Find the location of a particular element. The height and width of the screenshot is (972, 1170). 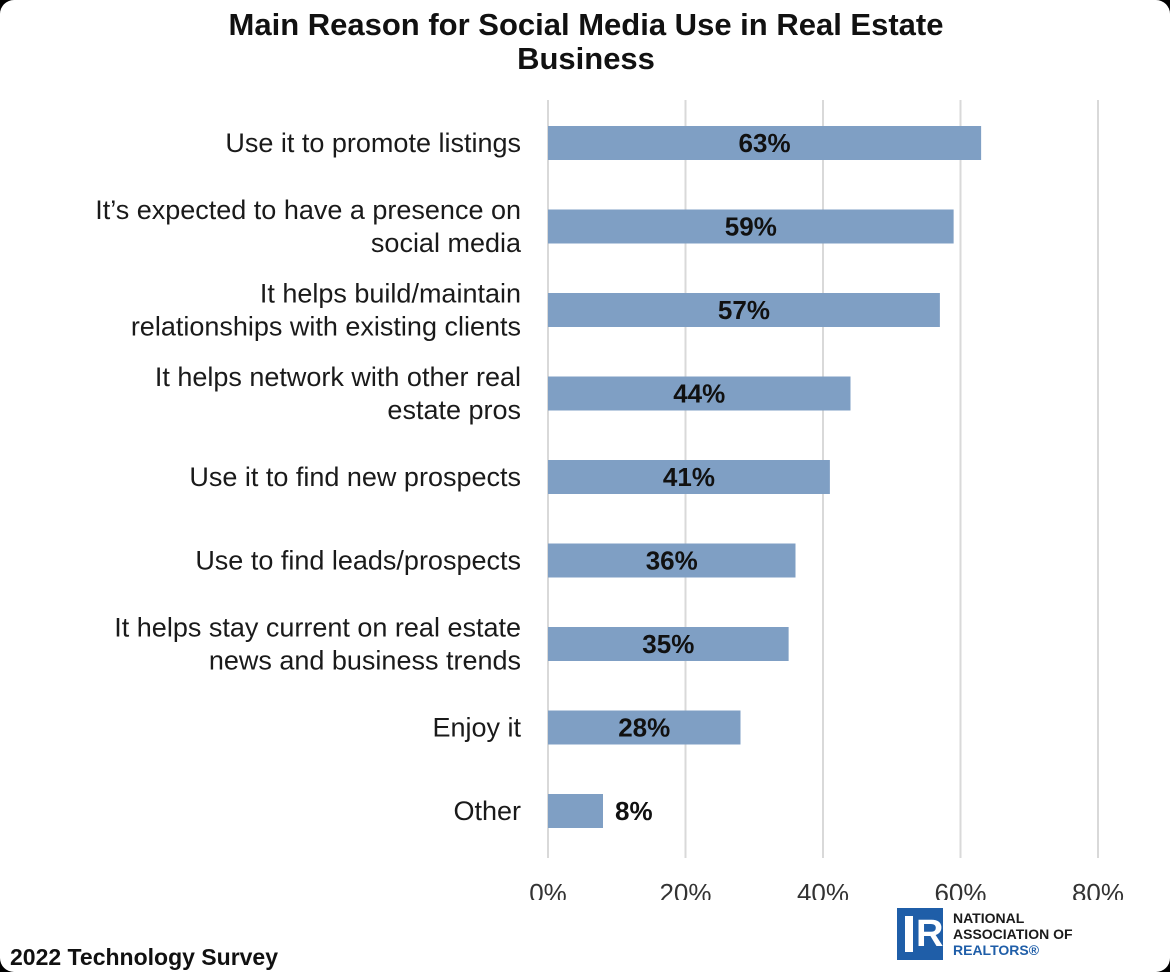

nar-logo: R NATIONAL ASSOCIATION OF REALTORS® is located at coordinates (985, 934).